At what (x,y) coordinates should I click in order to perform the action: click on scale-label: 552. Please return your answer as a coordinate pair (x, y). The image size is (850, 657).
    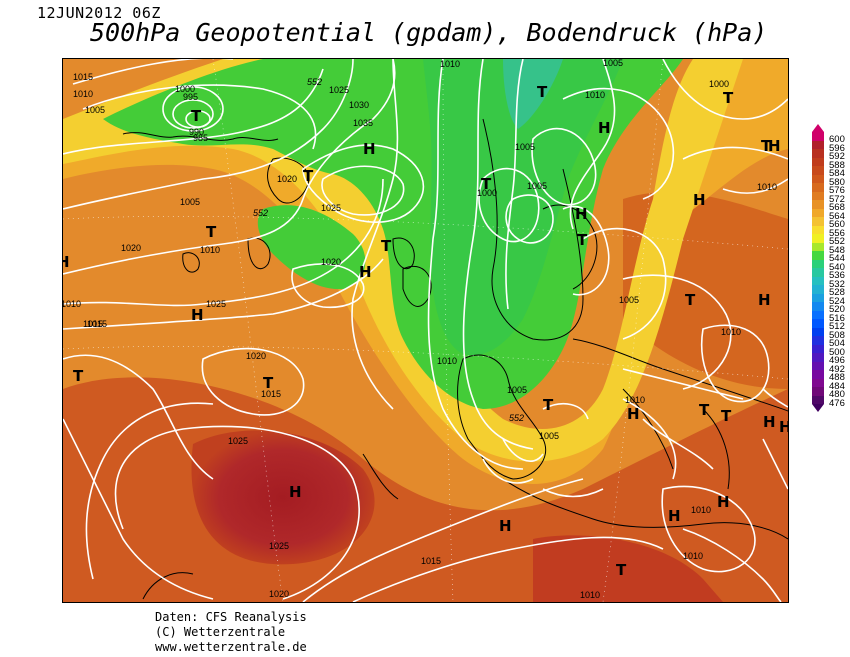
    Looking at the image, I should click on (837, 241).